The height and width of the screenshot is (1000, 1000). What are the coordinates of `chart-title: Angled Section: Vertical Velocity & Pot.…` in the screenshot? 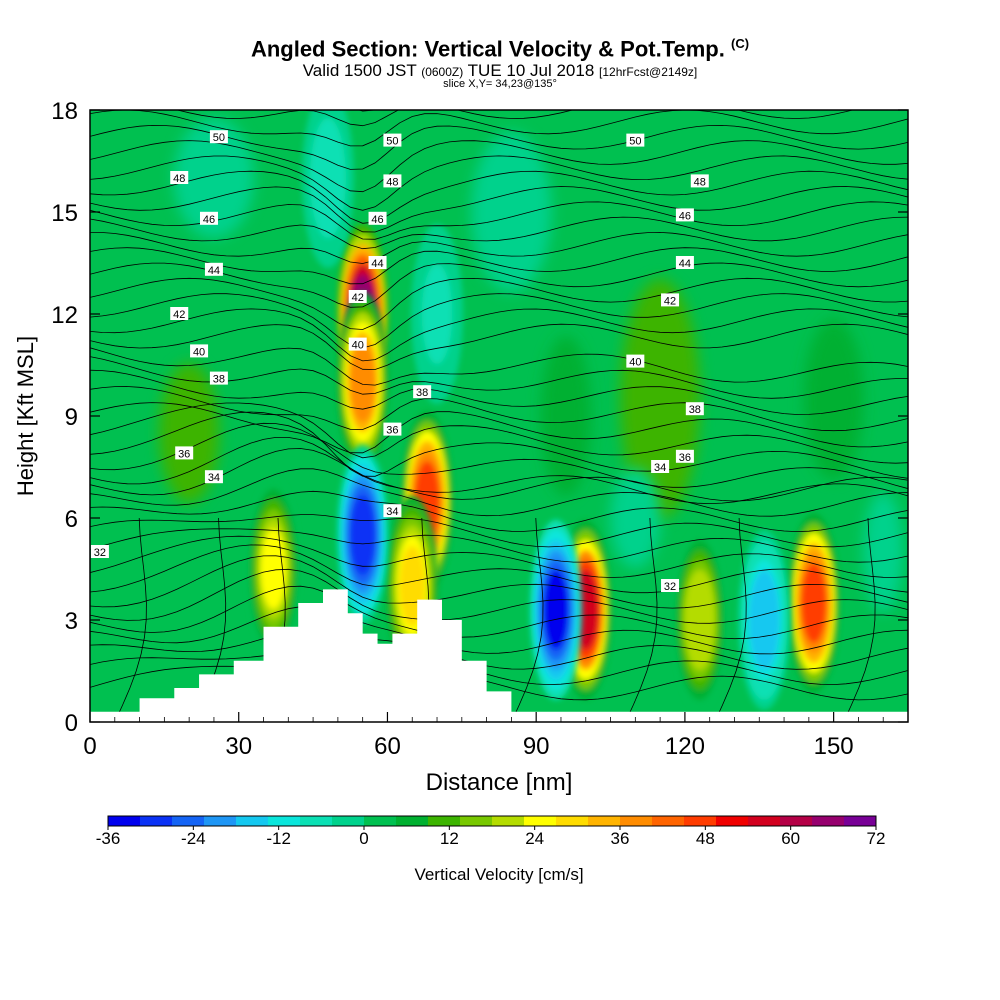 It's located at (500, 49).